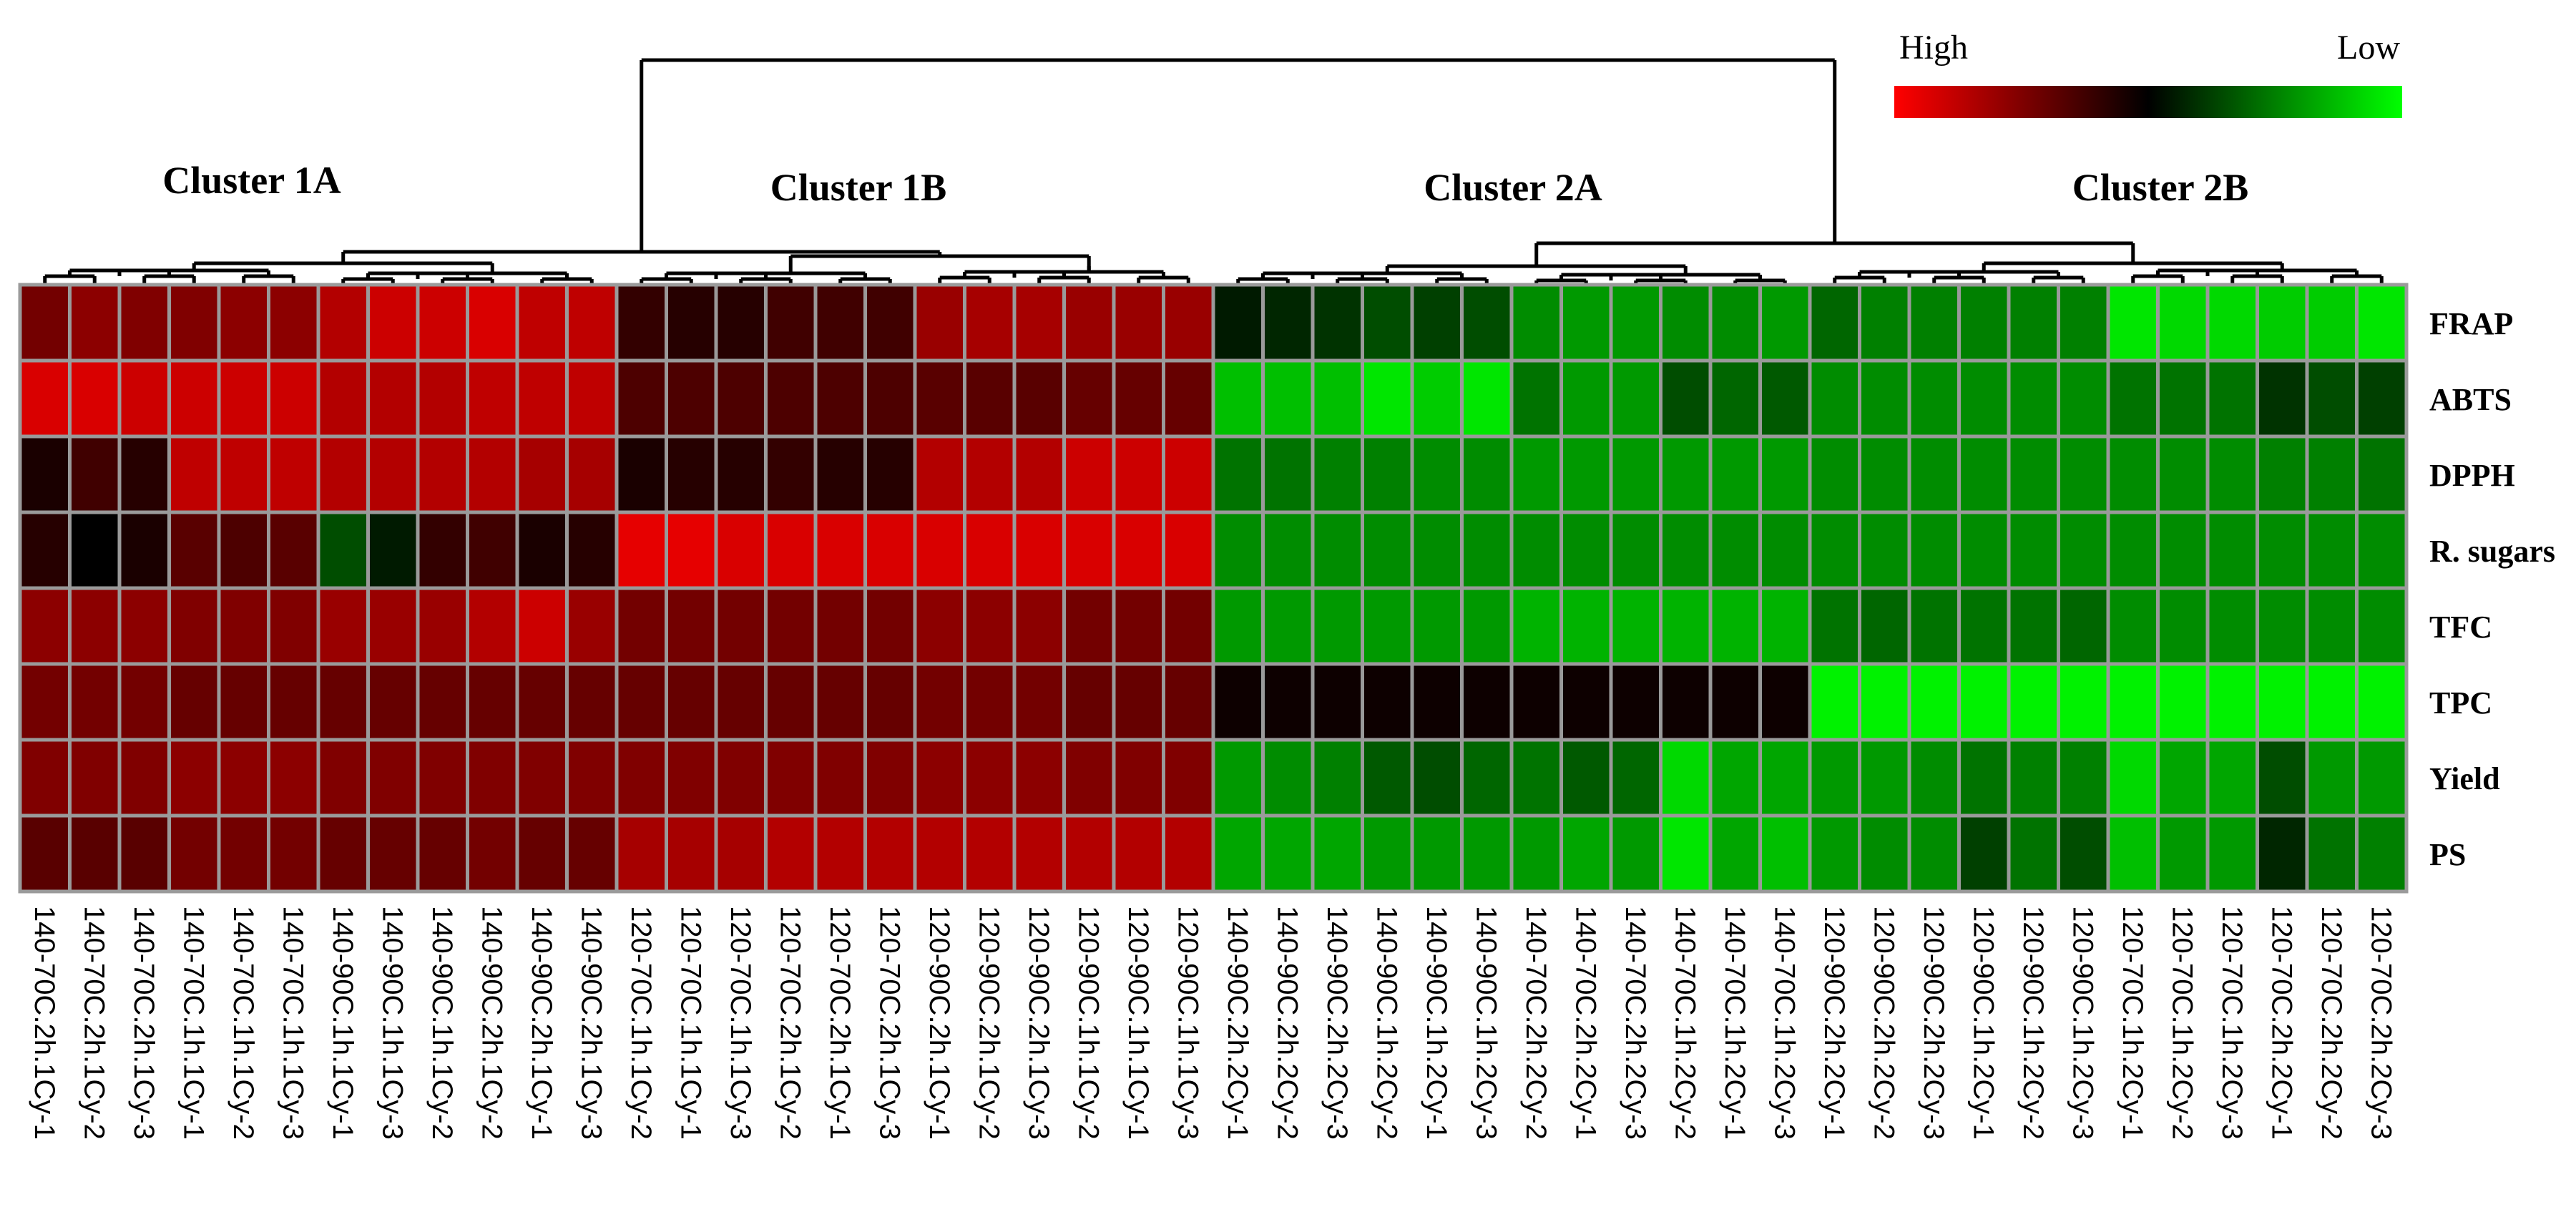 The width and height of the screenshot is (2576, 1207). What do you see at coordinates (2182, 1023) in the screenshot?
I see `column-label: 120-70C.1h.2Cy-2` at bounding box center [2182, 1023].